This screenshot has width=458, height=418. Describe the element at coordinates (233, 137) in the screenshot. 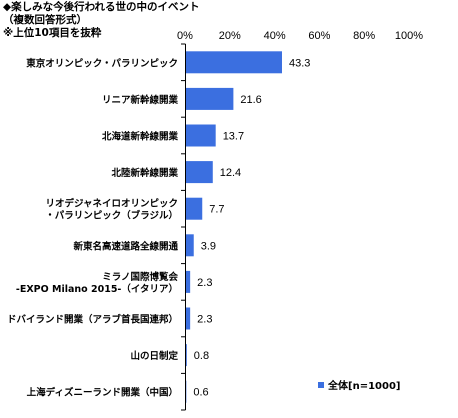

I see `data-label: 13.7` at that location.